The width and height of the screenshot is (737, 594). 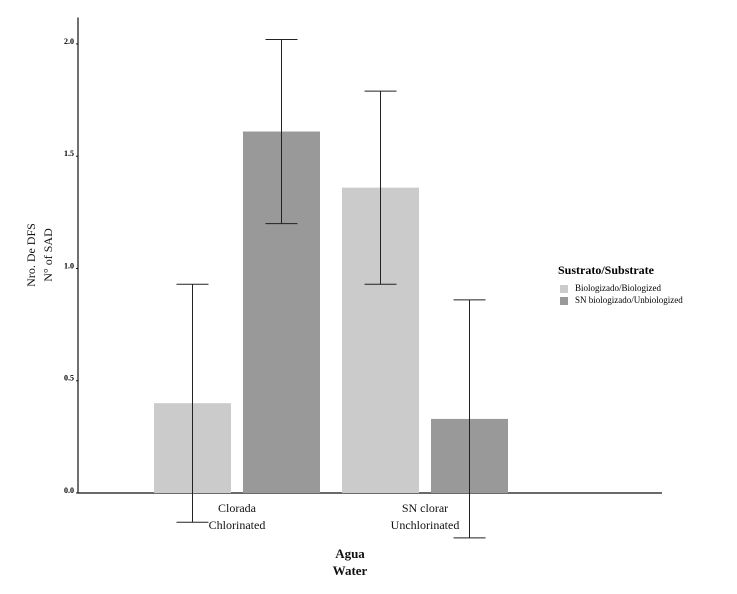 I want to click on legend-title: Sustrato/Substrate, so click(x=606, y=270).